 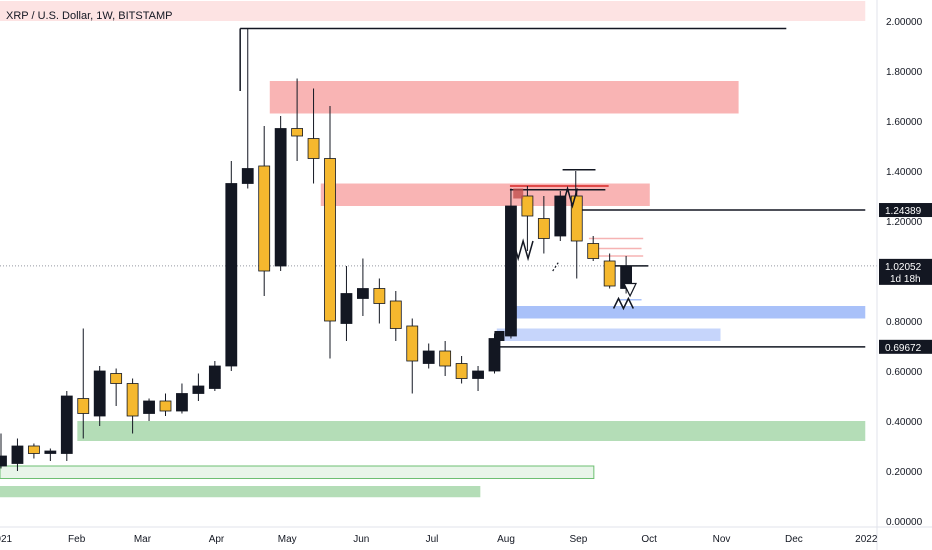 I want to click on price-tag-label: 1.02052, so click(x=903, y=267).